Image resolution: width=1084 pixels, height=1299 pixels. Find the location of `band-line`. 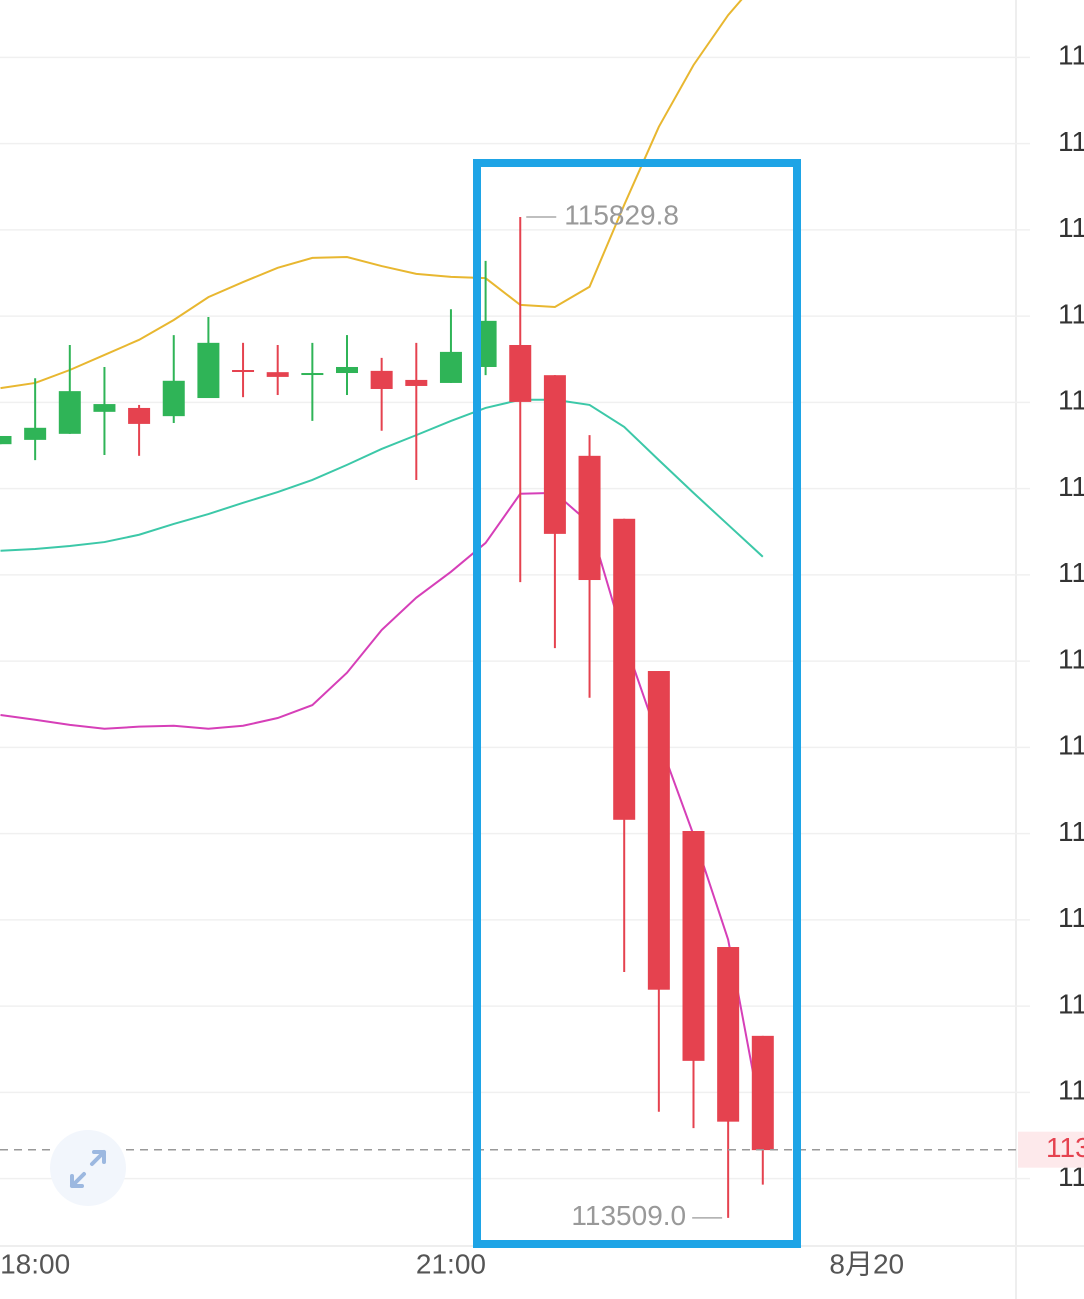

band-line is located at coordinates (382, 478).